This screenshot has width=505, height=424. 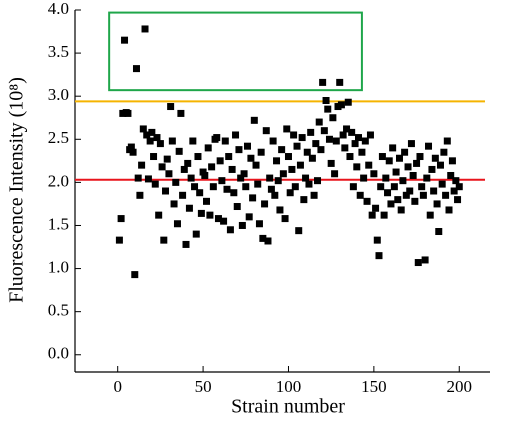 I want to click on x-tick-label: 0, so click(x=117, y=386).